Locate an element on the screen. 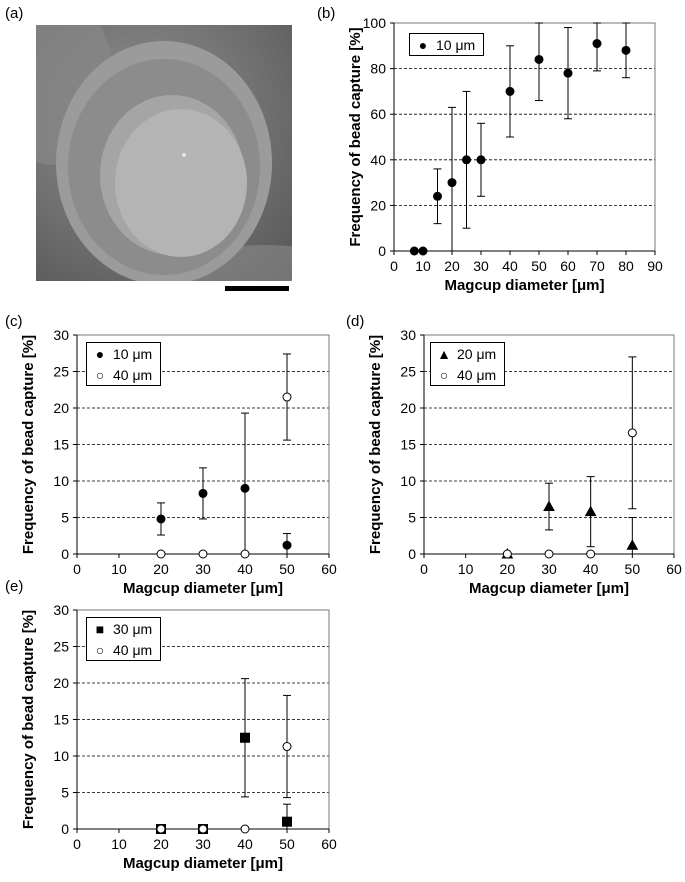 The height and width of the screenshot is (882, 685). data-point-c-s1-p0 is located at coordinates (161, 554).